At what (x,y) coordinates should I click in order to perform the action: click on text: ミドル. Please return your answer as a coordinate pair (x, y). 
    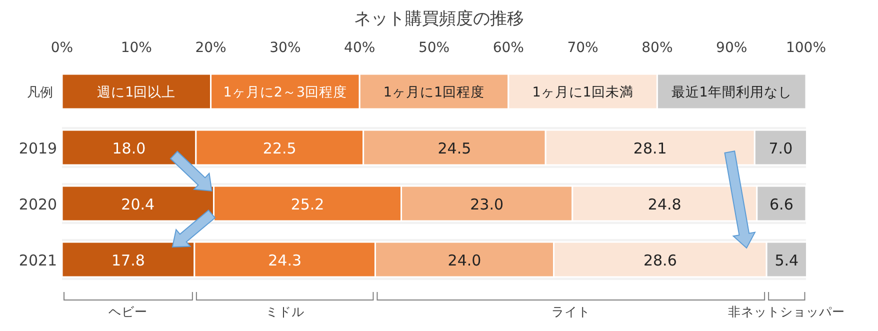
    Looking at the image, I should click on (284, 311).